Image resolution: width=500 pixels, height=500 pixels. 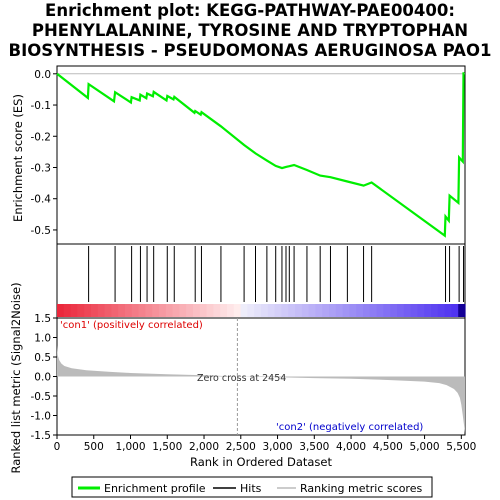 What do you see at coordinates (41, 137) in the screenshot?
I see `es-y-tick-label: -0.2` at bounding box center [41, 137].